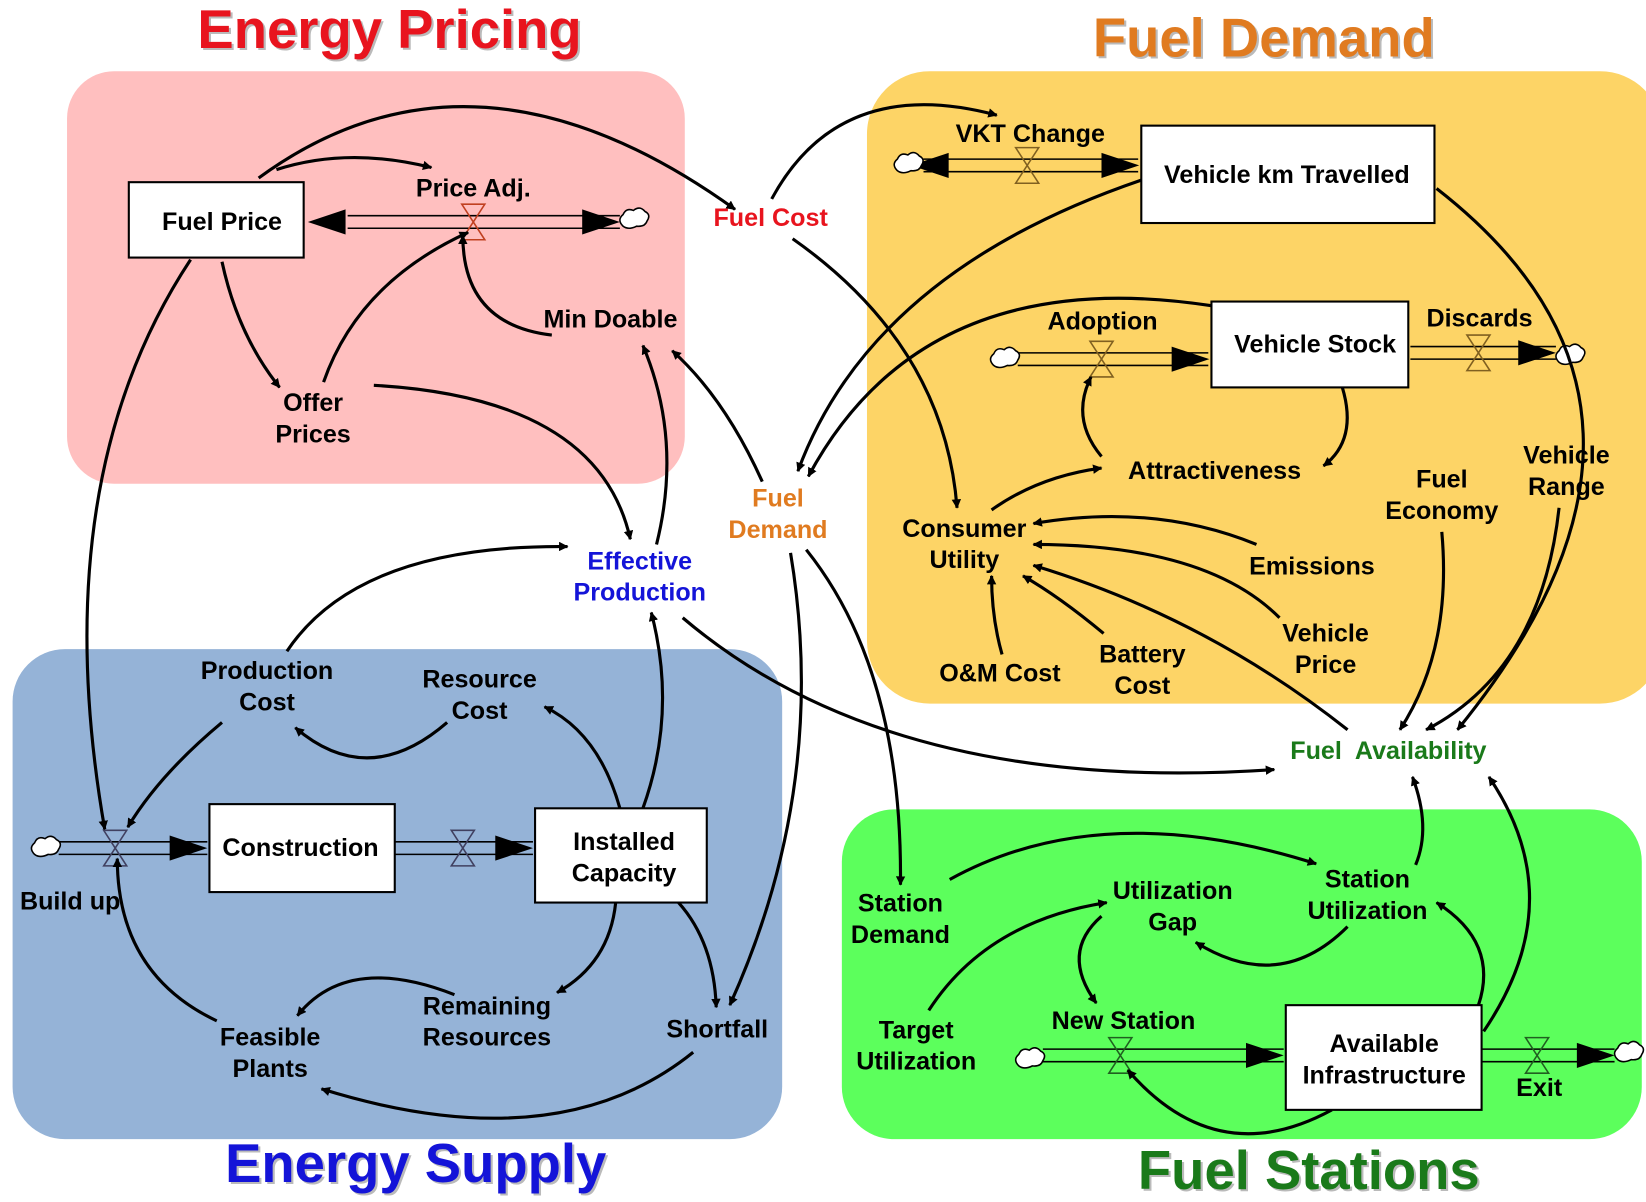 This screenshot has height=1202, width=1646. Describe the element at coordinates (770, 217) in the screenshot. I see `label-line: Fuel Cost` at that location.